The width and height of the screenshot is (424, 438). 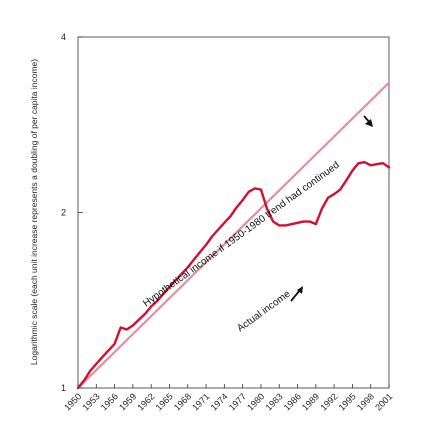 What do you see at coordinates (292, 401) in the screenshot?
I see `x-axis-tick-label-12: 1986` at bounding box center [292, 401].